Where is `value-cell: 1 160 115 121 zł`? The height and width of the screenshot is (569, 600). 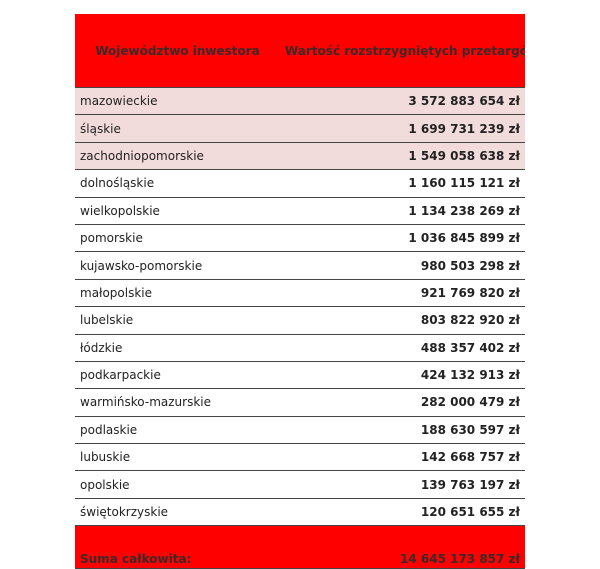 value-cell: 1 160 115 121 zł is located at coordinates (402, 183).